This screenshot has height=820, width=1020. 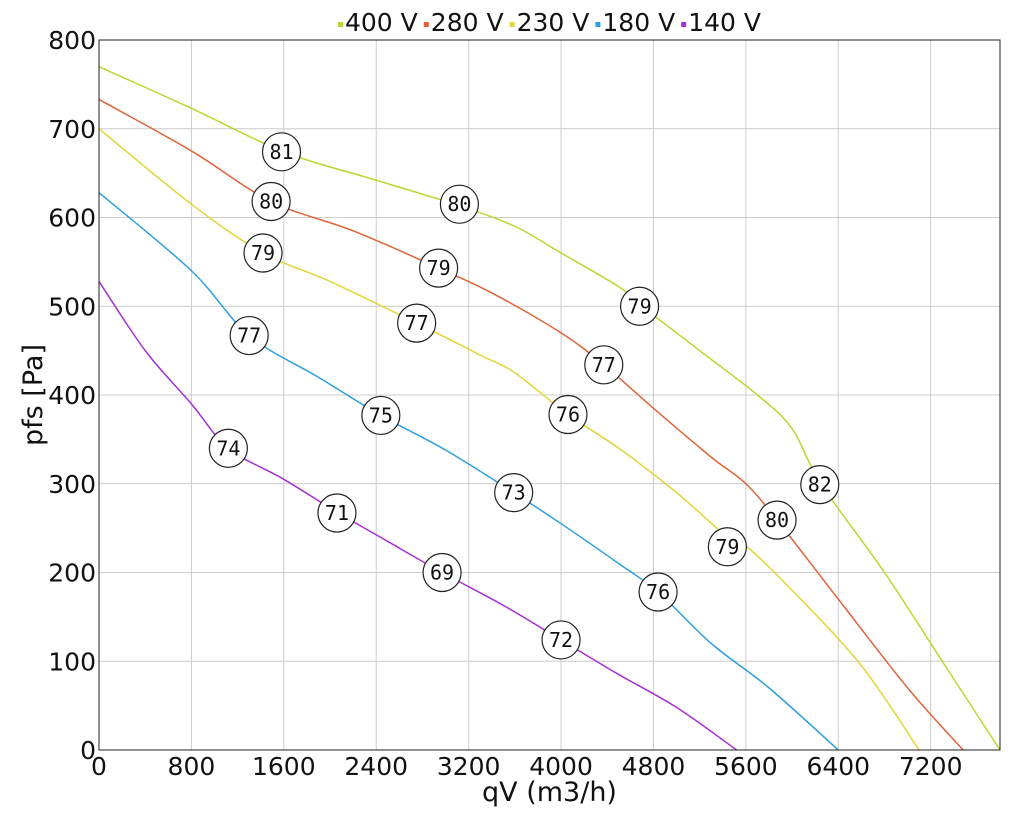 I want to click on y-tick-label: 100, so click(x=72, y=661).